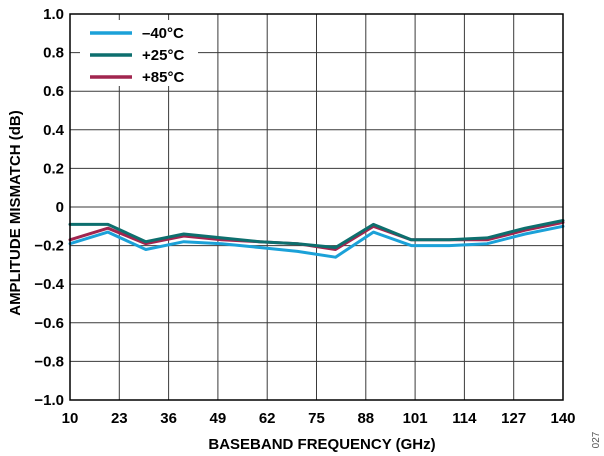 The height and width of the screenshot is (456, 604). I want to click on x-tick-label: 62, so click(267, 418).